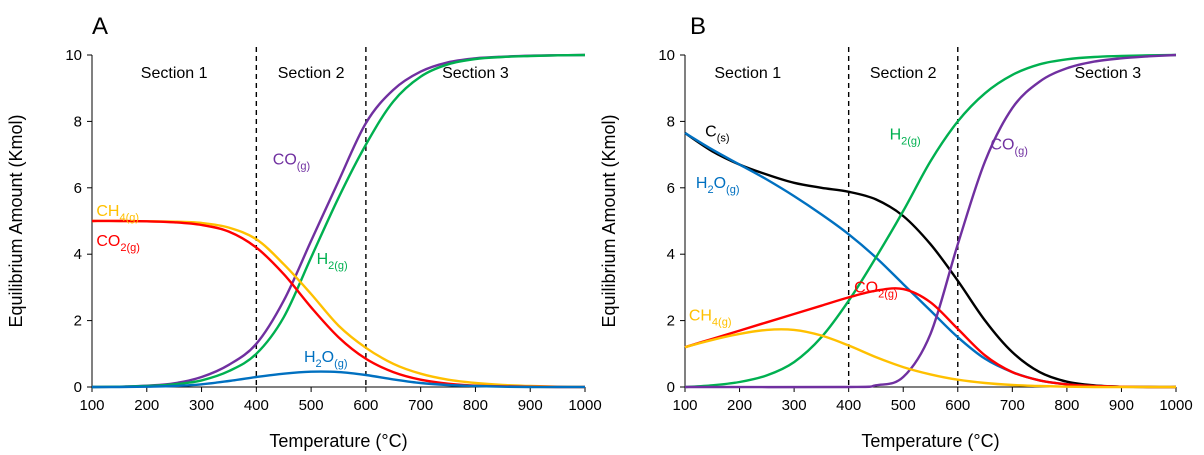 The width and height of the screenshot is (1204, 455). Describe the element at coordinates (717, 133) in the screenshot. I see `series-label: C(s)` at that location.